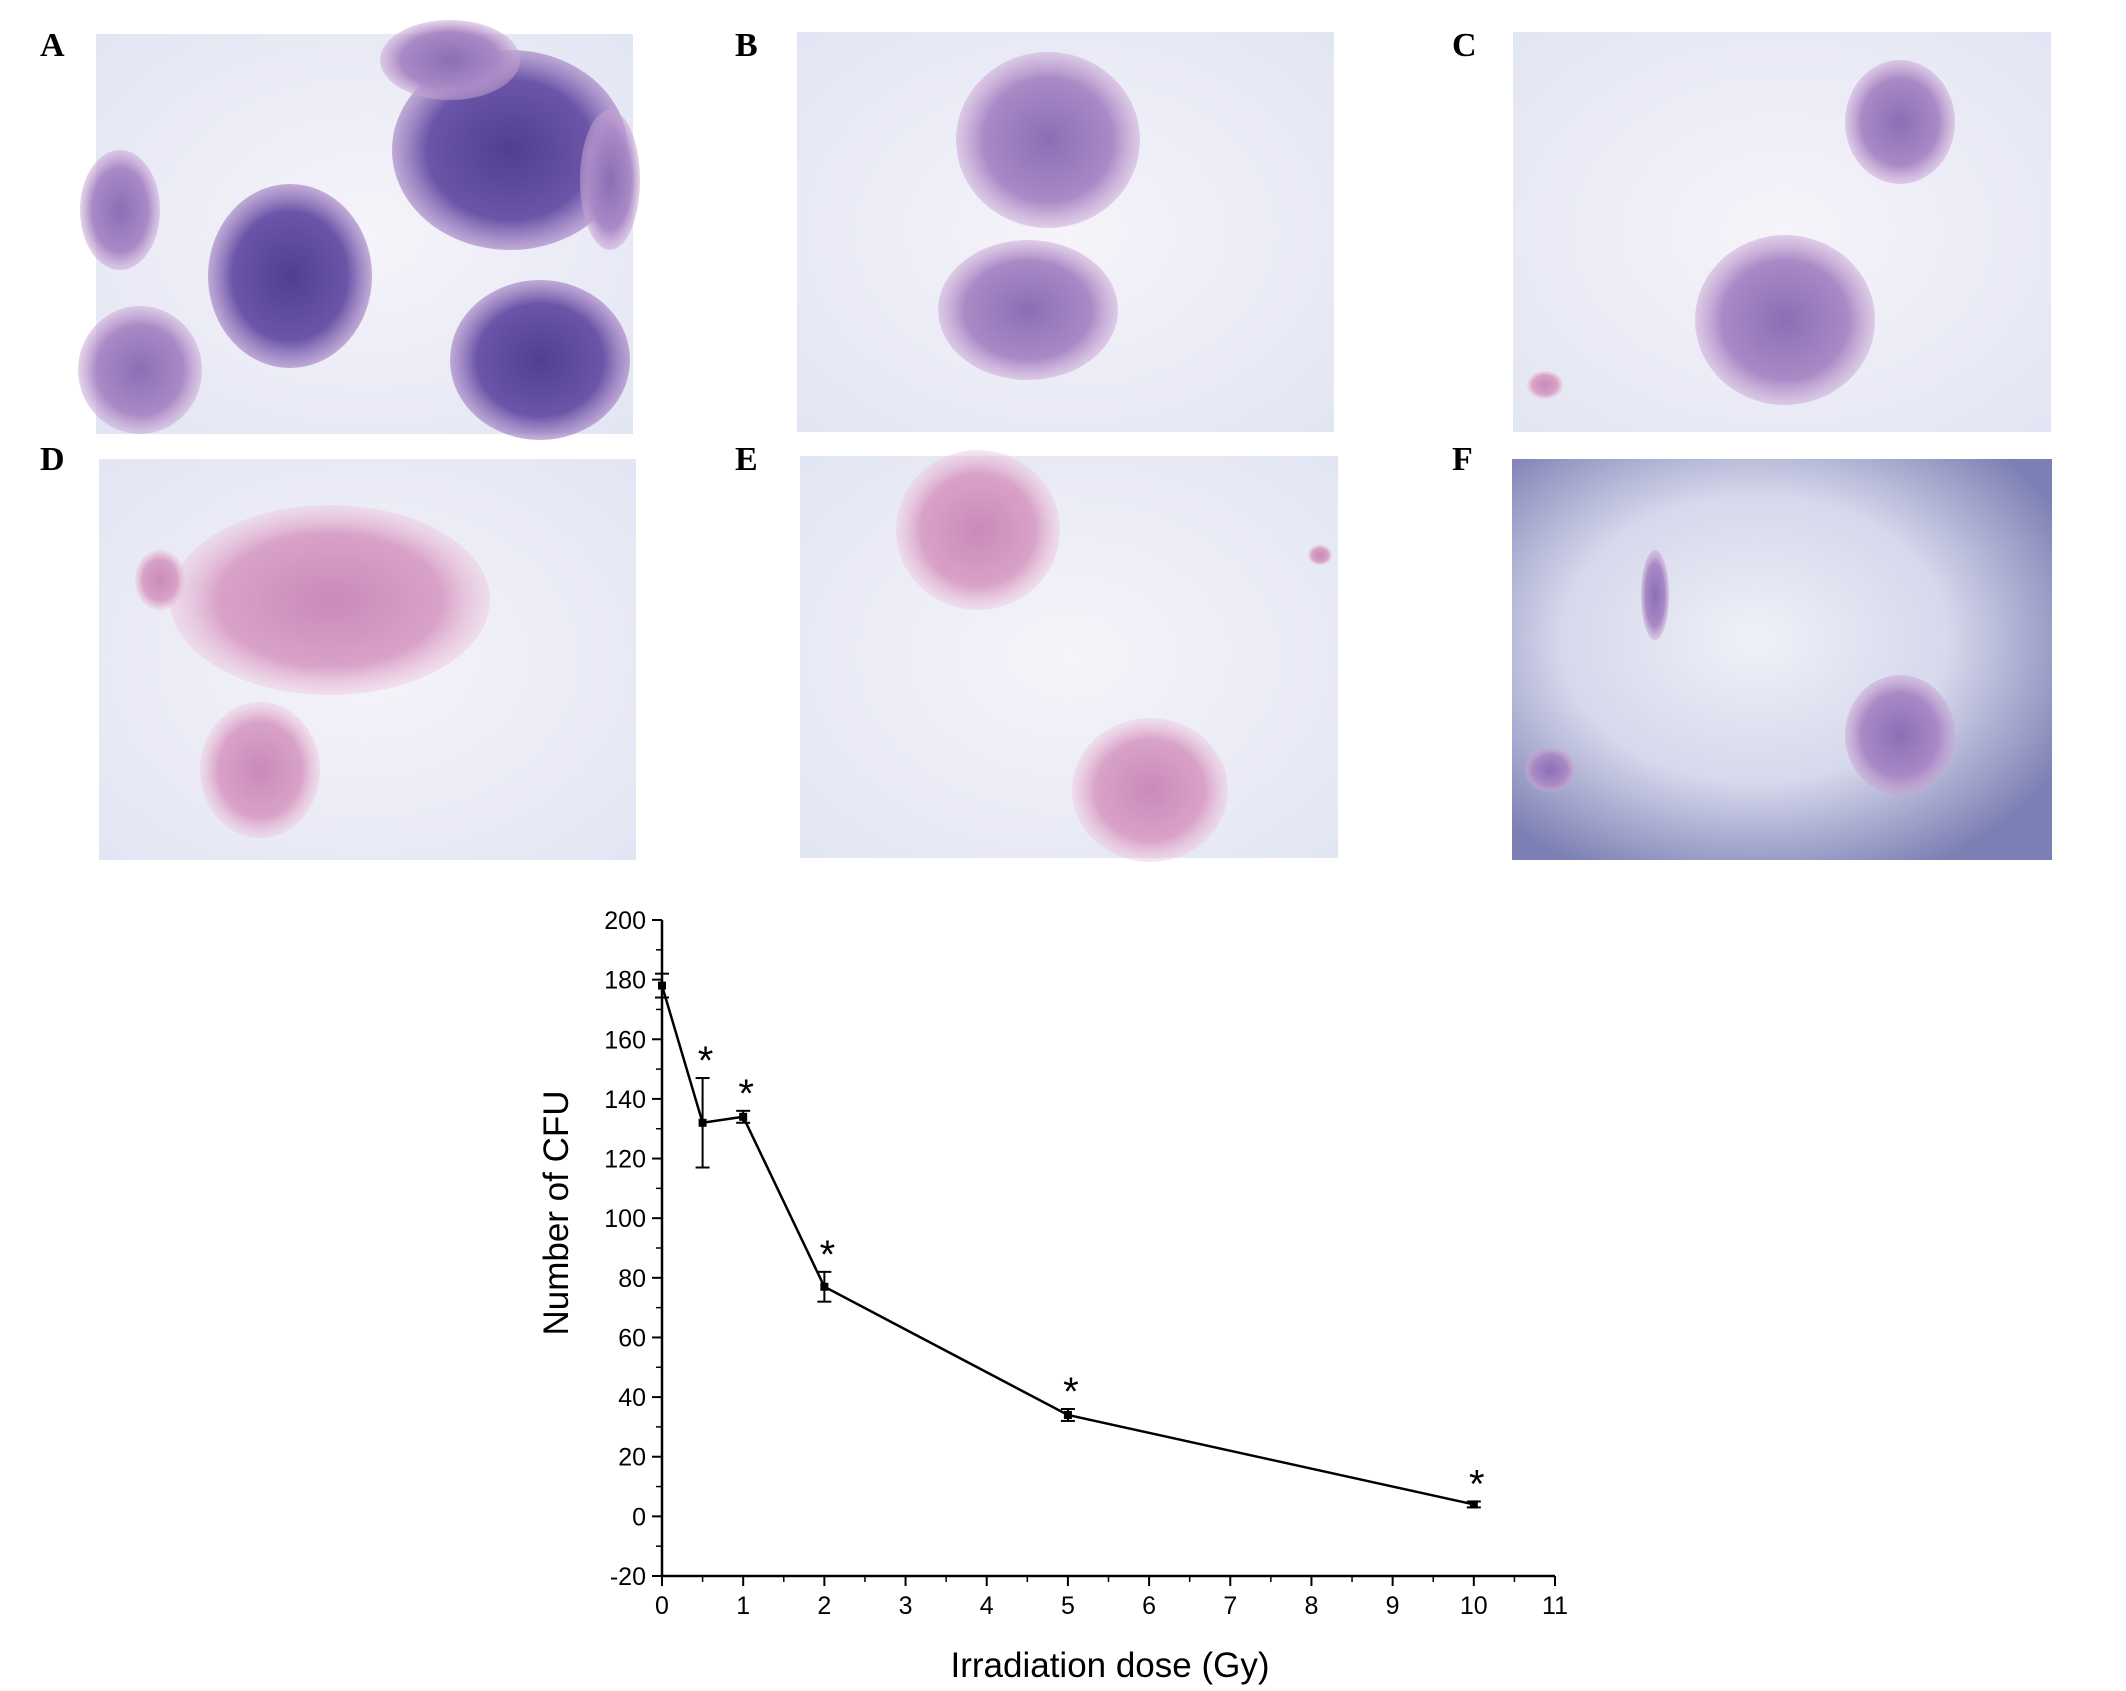  I want to click on panel-label-f: F, so click(1462, 459).